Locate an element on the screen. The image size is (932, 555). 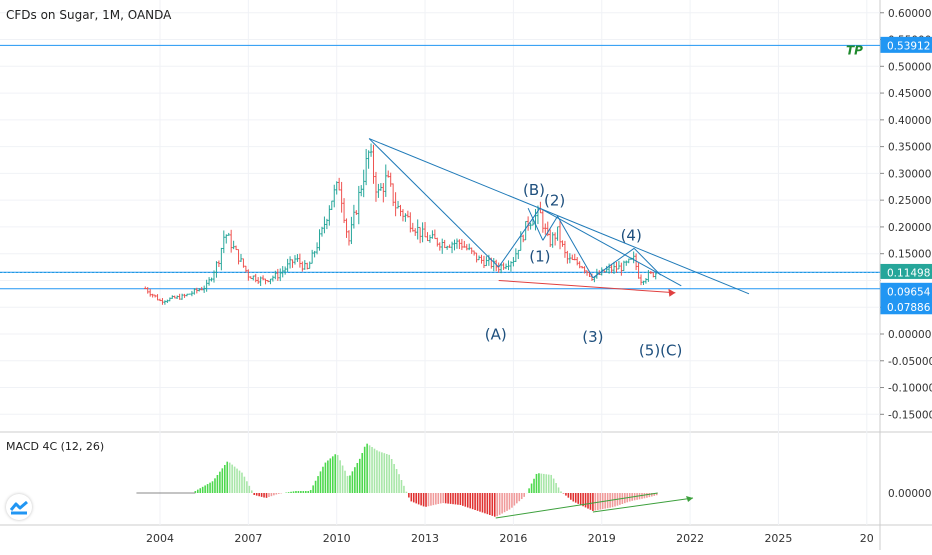
time-tick-label: 2025 is located at coordinates (778, 538).